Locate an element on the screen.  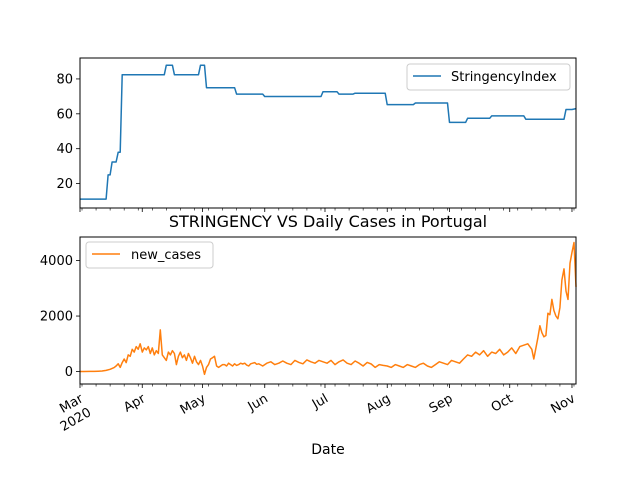
legend-new-cases: new_cases is located at coordinates (149, 255).